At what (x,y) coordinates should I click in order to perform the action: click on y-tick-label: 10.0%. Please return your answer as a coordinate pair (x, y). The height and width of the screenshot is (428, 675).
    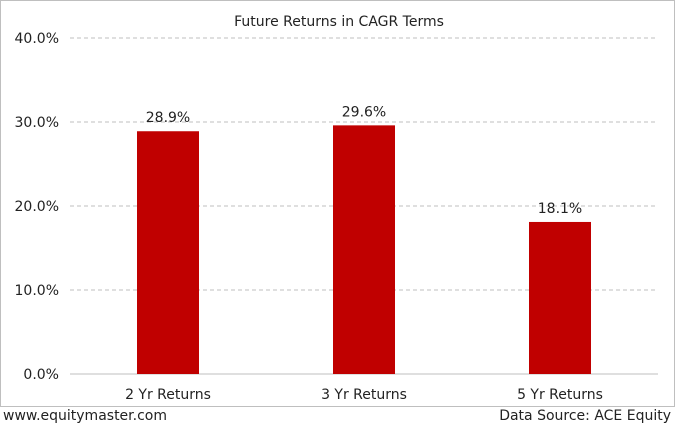
    Looking at the image, I should click on (37, 291).